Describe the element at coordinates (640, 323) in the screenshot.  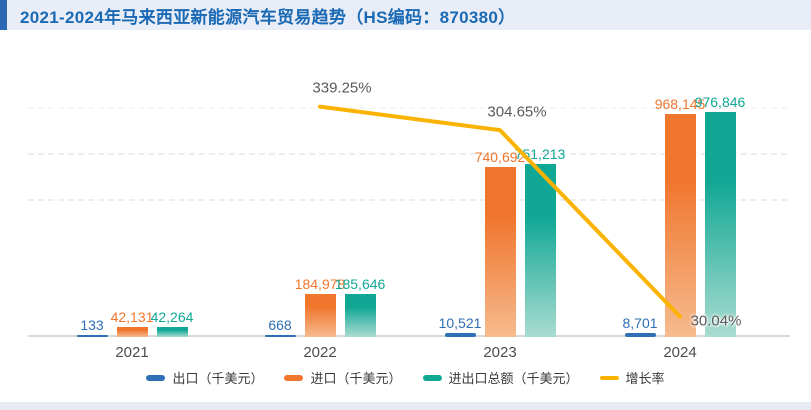
I see `value-label-export-2024: 8,701` at that location.